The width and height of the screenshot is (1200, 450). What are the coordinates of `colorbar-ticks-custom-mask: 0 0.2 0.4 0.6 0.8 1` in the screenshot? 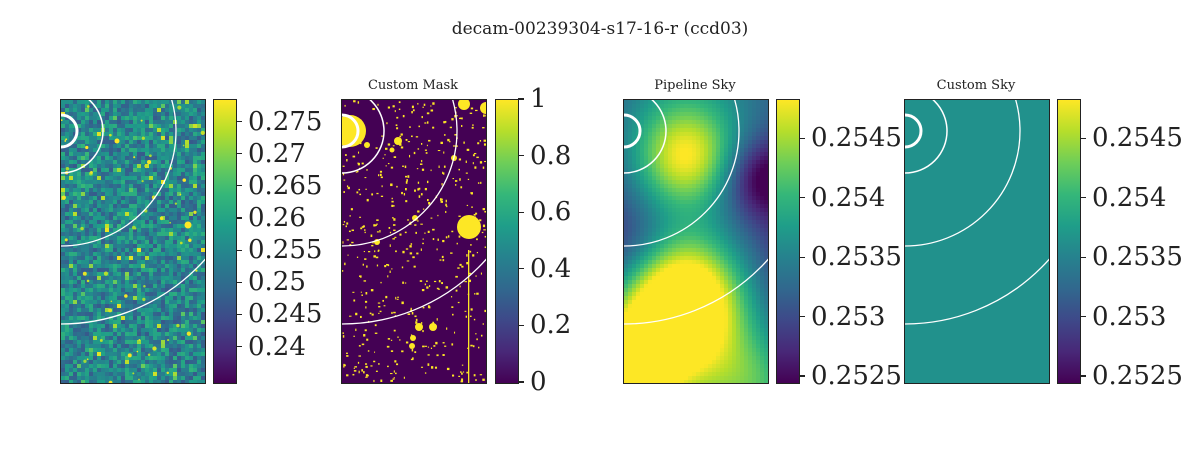 It's located at (588, 240).